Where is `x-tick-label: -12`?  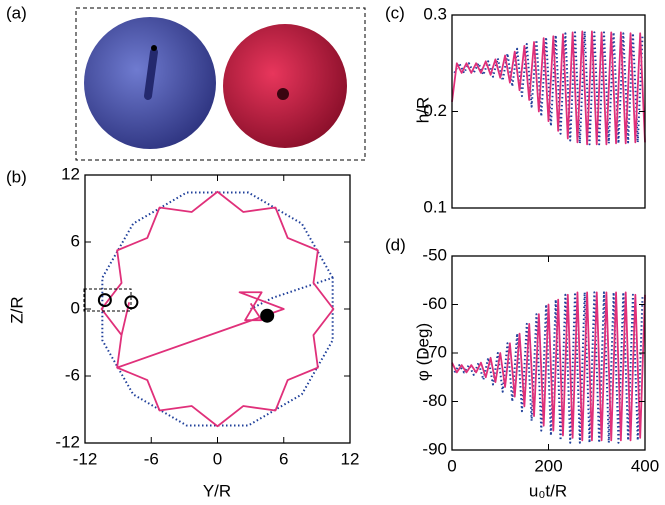 x-tick-label: -12 is located at coordinates (85, 458).